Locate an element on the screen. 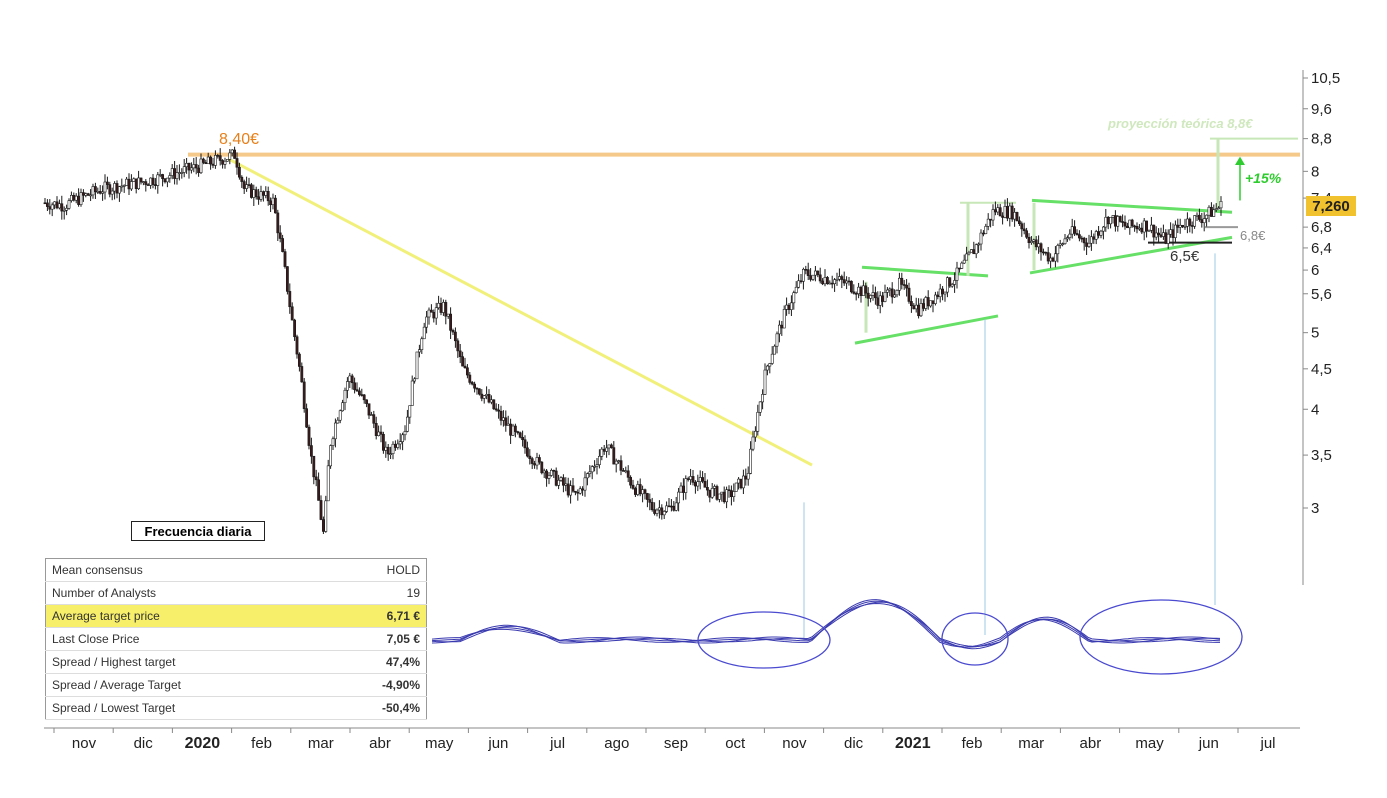  consensus-row: Spread / Lowest Target -50,4% is located at coordinates (236, 708).